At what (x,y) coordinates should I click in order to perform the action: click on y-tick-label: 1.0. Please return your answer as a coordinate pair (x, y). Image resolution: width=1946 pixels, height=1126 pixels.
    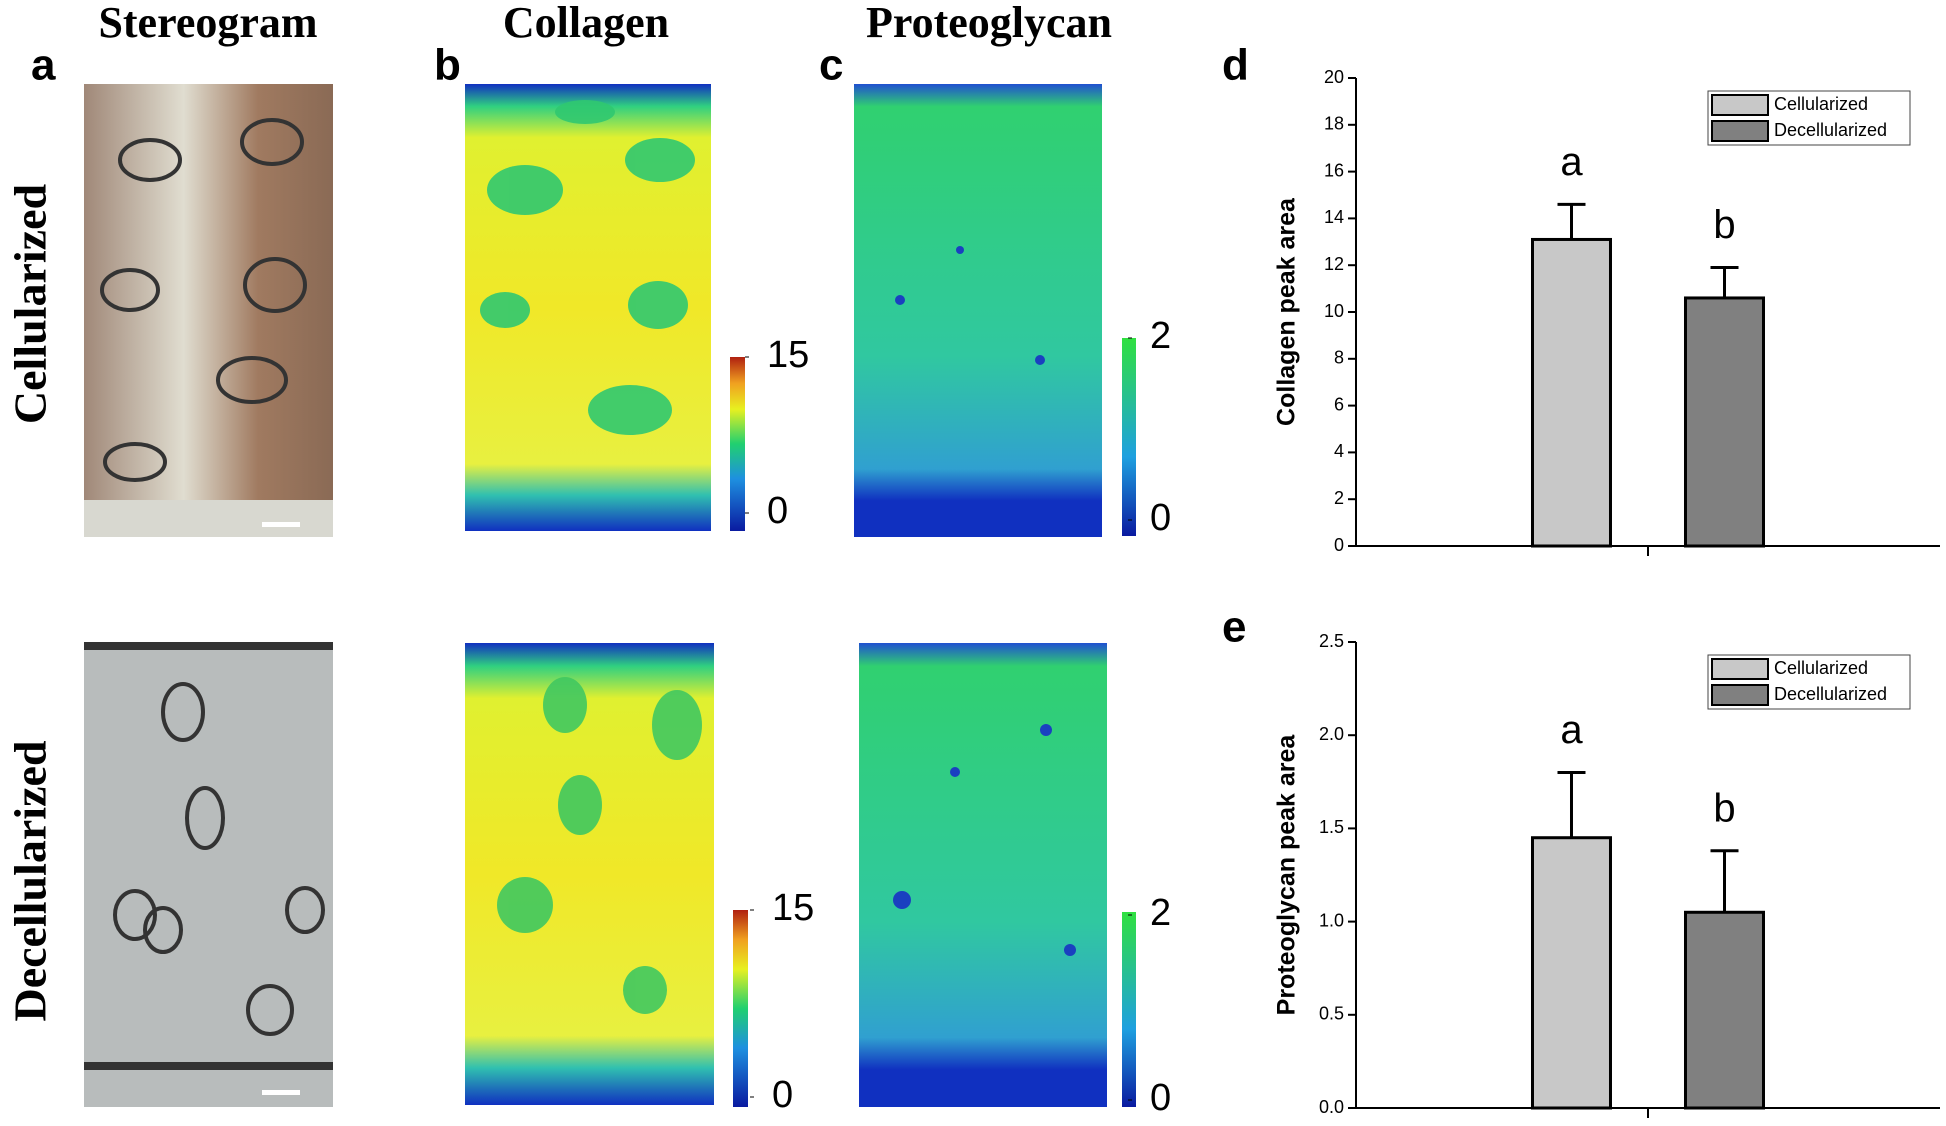
    Looking at the image, I should click on (1331, 920).